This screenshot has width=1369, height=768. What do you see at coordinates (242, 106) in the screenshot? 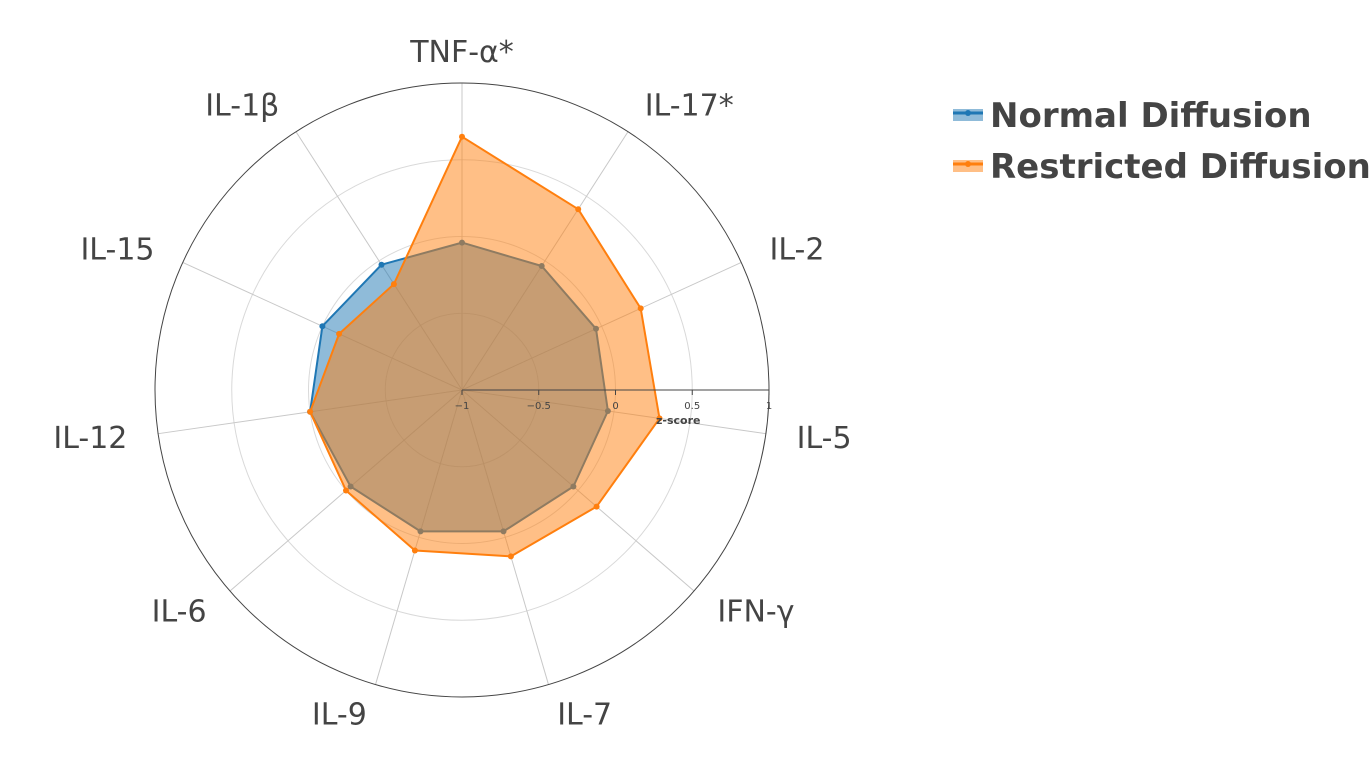
I see `category-label: IL-1β` at bounding box center [242, 106].